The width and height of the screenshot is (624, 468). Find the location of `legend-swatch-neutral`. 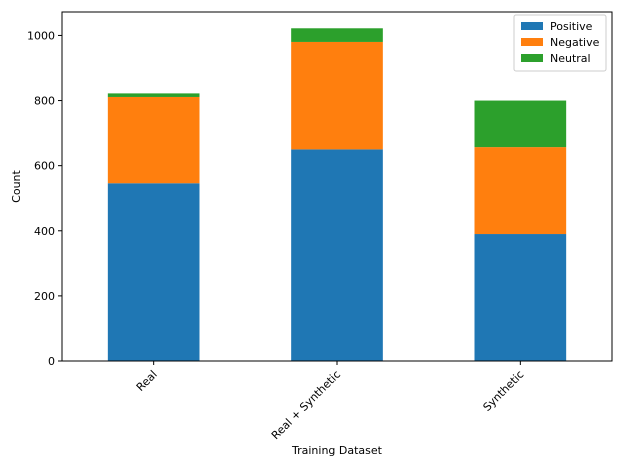

legend-swatch-neutral is located at coordinates (532, 58).